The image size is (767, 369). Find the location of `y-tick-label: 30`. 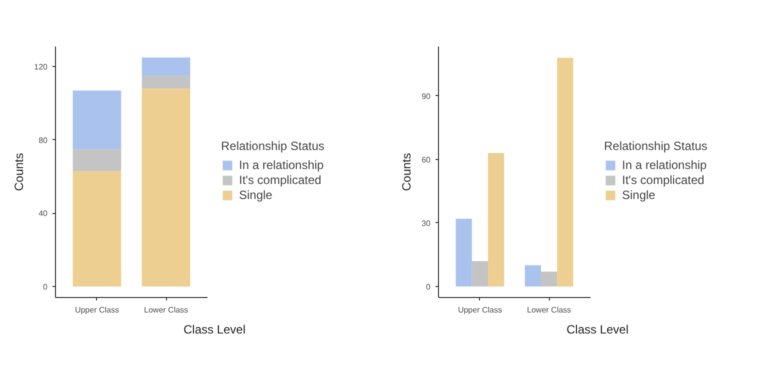

y-tick-label: 30 is located at coordinates (427, 223).